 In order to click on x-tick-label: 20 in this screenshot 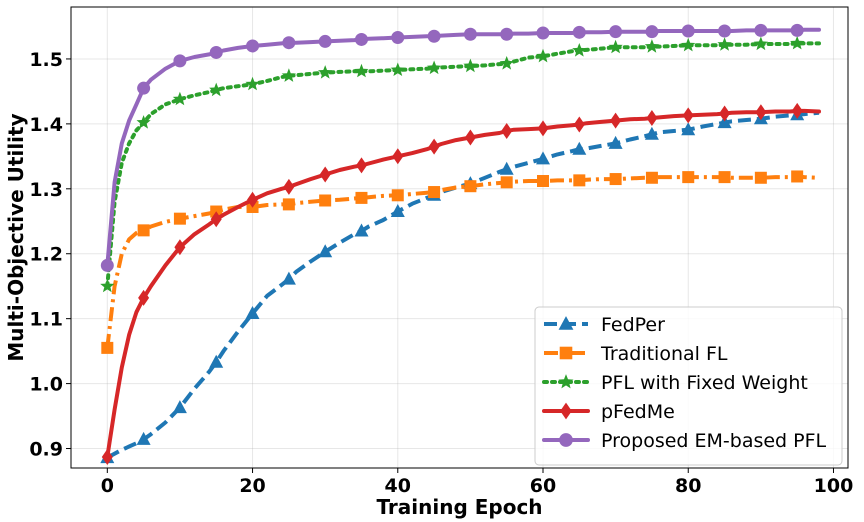, I will do `click(252, 486)`.